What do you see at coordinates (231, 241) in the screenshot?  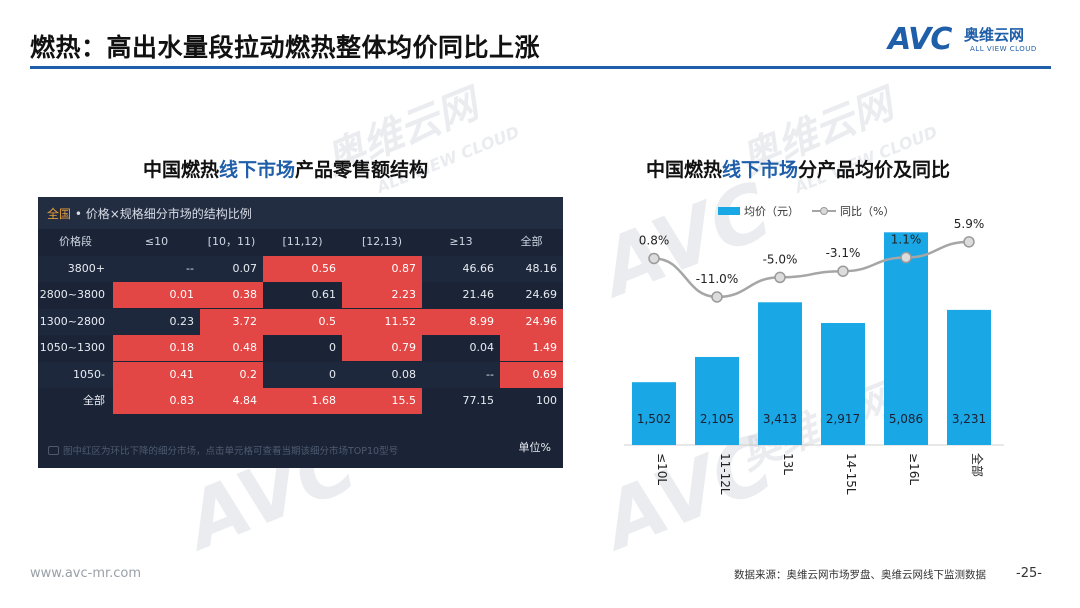 I see `column-header: [10，11)` at bounding box center [231, 241].